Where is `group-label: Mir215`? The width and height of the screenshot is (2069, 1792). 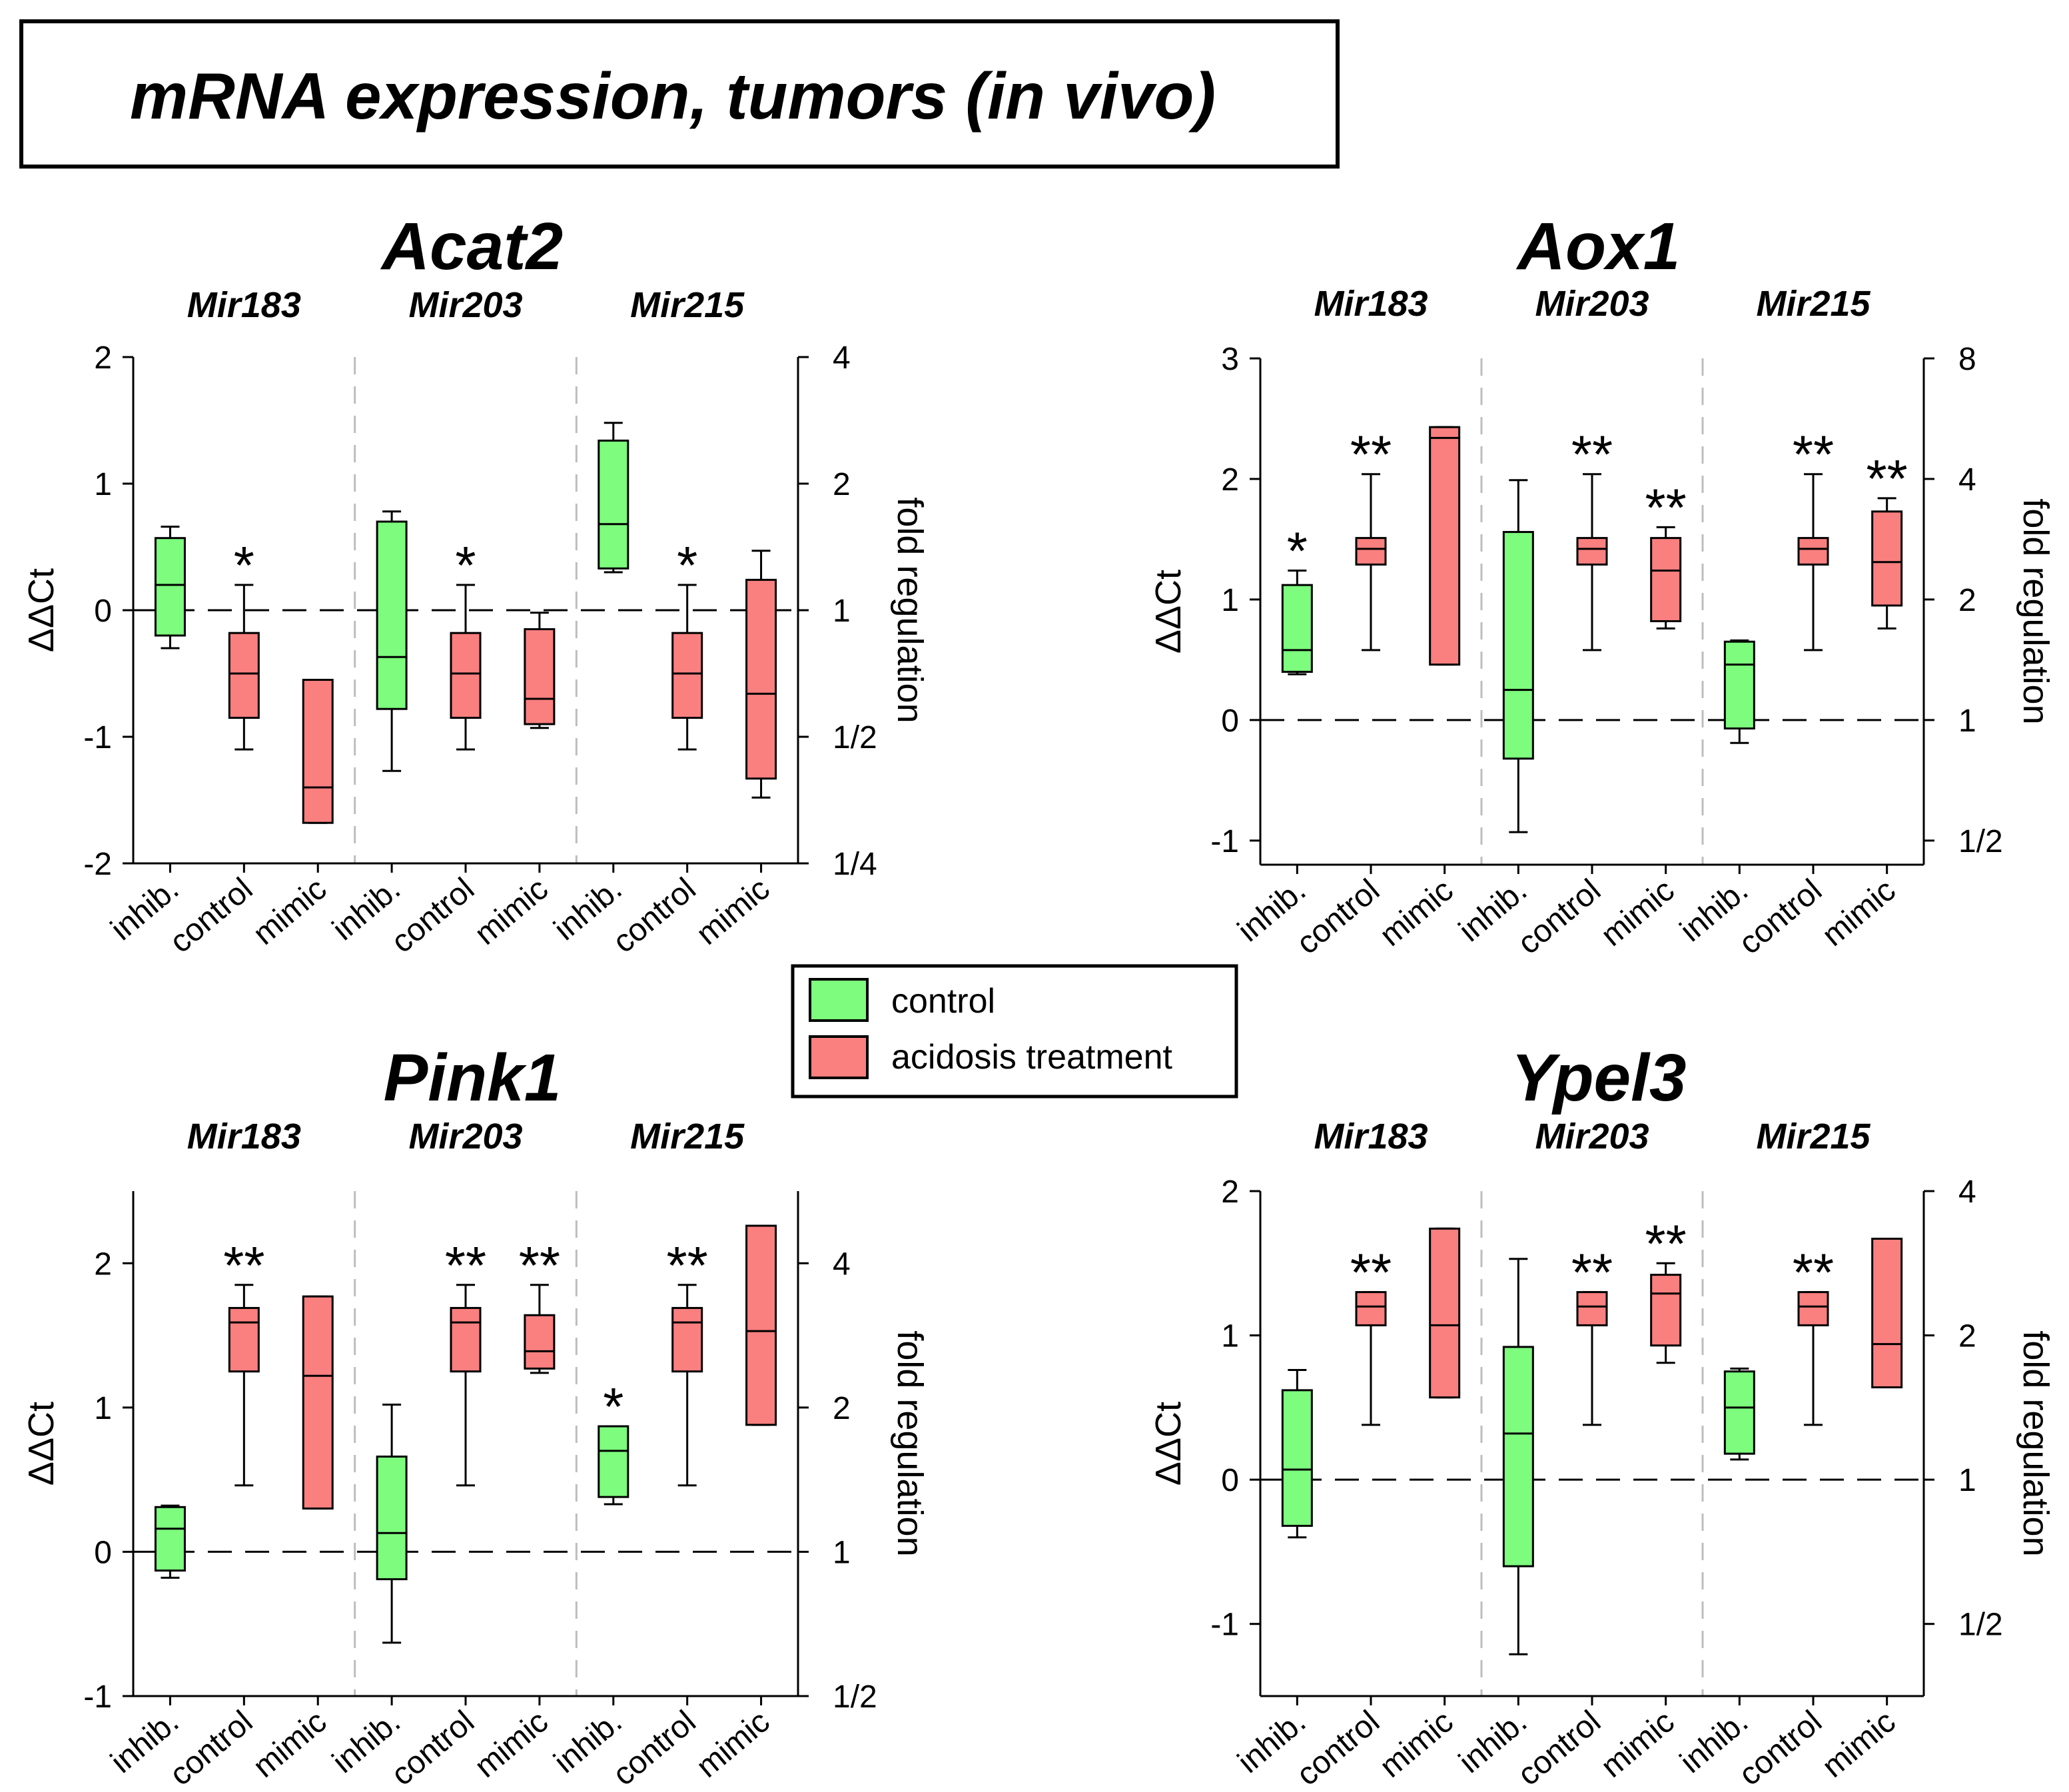
group-label: Mir215 is located at coordinates (687, 305).